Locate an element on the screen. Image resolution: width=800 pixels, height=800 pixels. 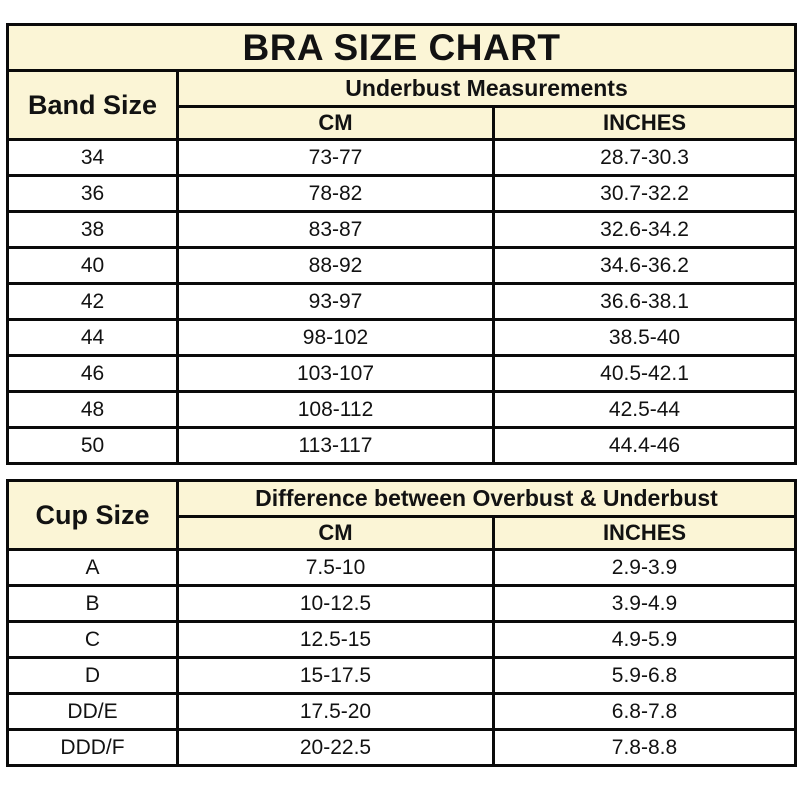
table-row: 48 108-112 42.5-44 is located at coordinates (402, 409).